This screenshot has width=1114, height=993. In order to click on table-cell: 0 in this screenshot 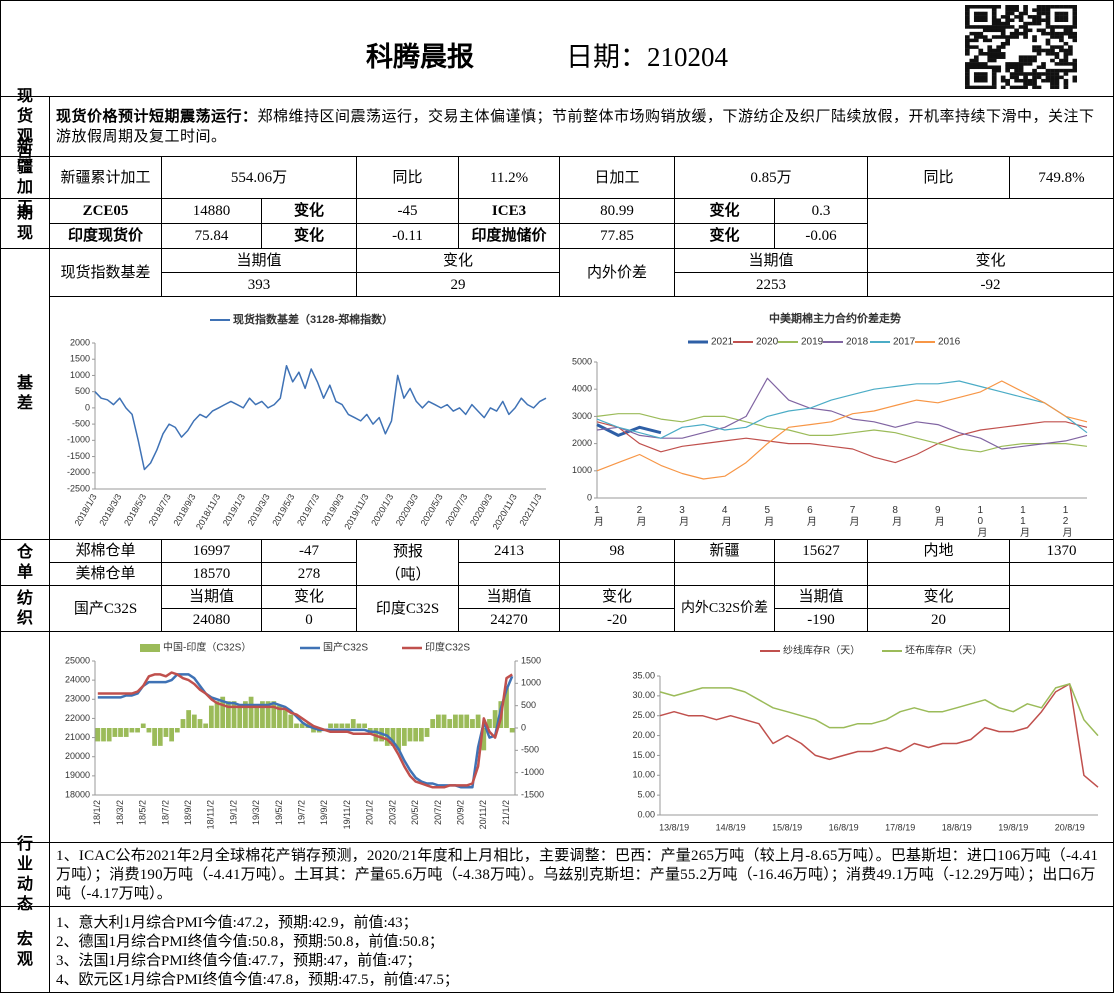, I will do `click(309, 620)`.